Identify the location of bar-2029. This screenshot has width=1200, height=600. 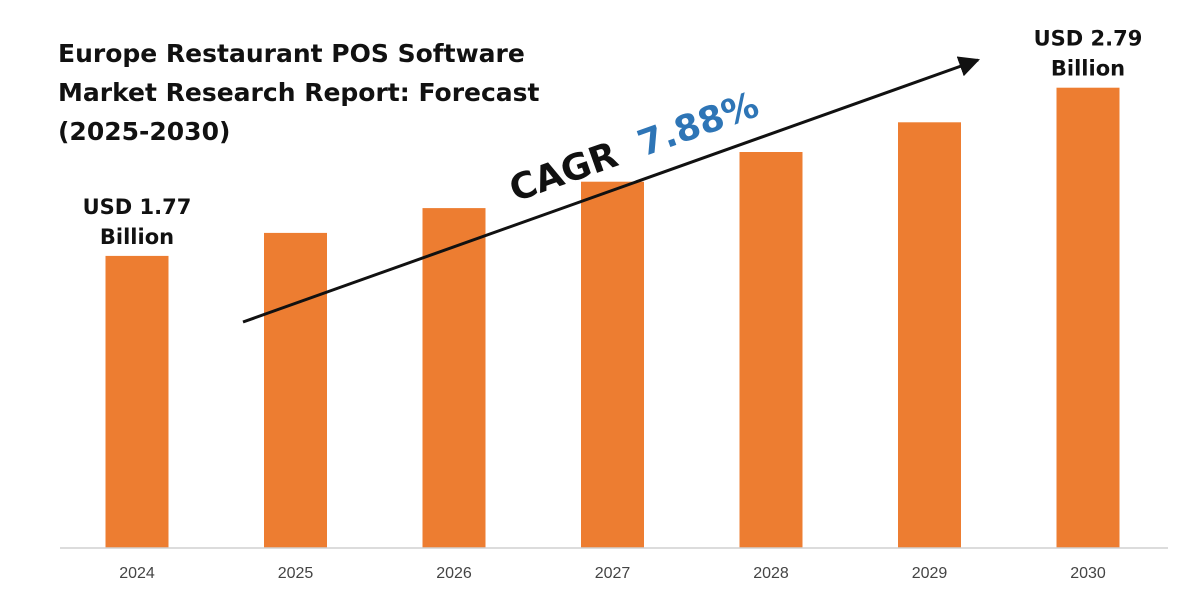
(929, 335).